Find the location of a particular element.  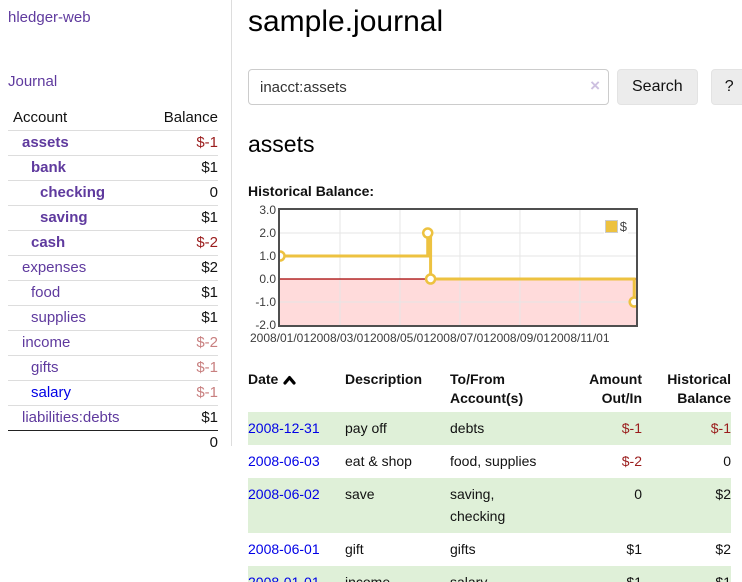

sidebar-account-link: salary is located at coordinates (51, 392).